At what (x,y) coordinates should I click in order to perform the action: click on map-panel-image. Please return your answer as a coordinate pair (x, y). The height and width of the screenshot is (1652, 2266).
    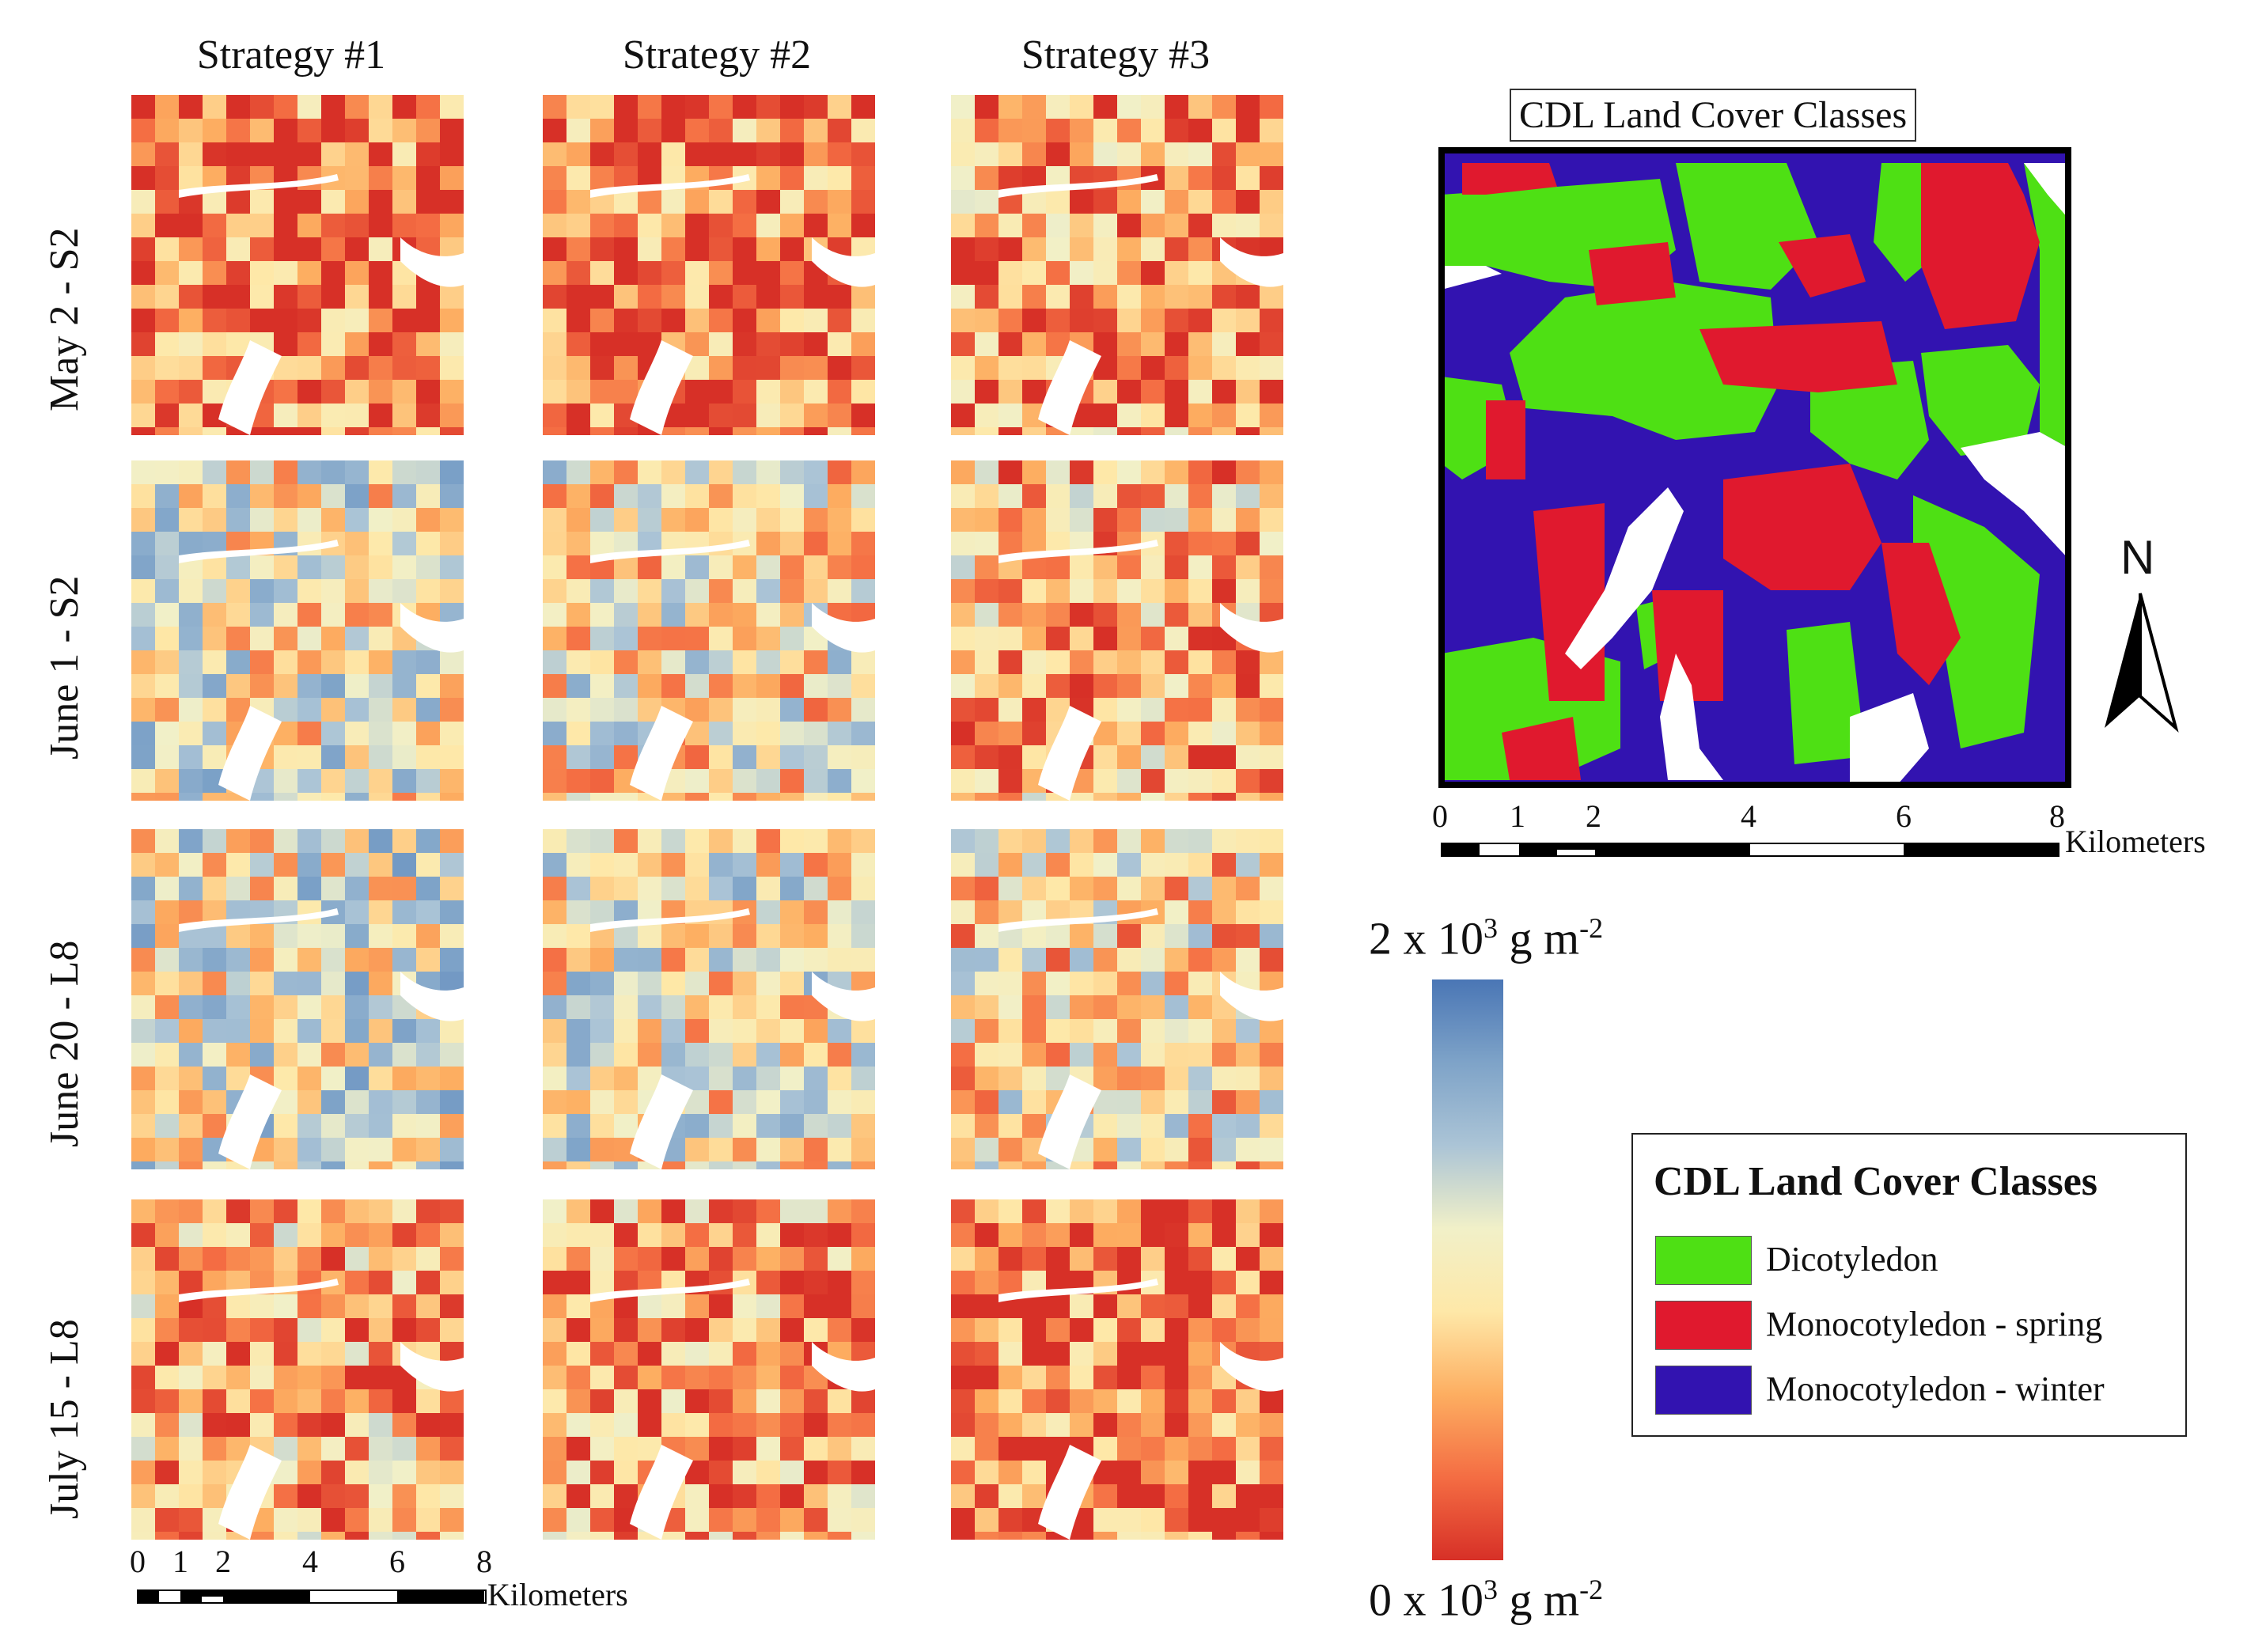
    Looking at the image, I should click on (709, 631).